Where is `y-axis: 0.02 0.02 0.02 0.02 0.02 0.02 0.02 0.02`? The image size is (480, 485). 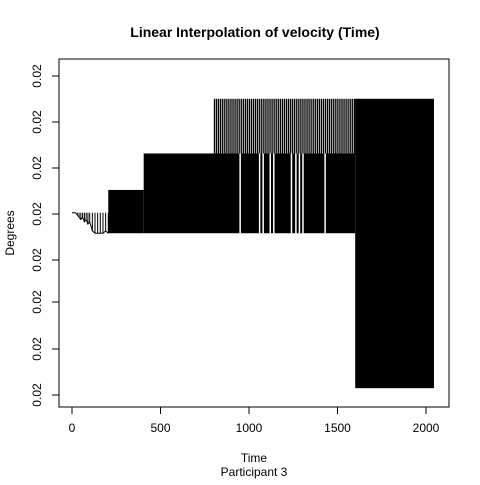
y-axis: 0.02 0.02 0.02 0.02 0.02 0.02 0.02 0.02 is located at coordinates (44, 235).